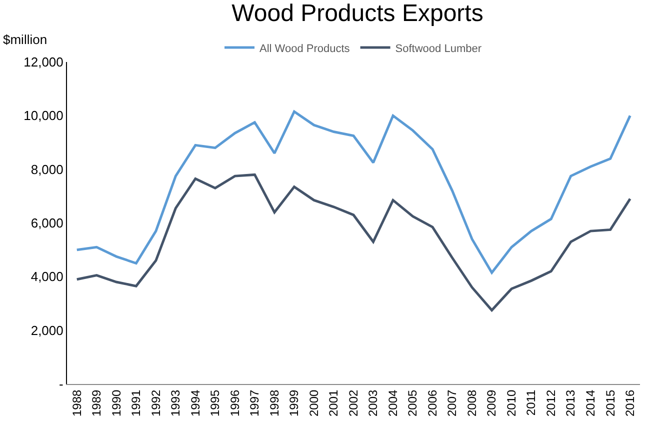  Describe the element at coordinates (294, 403) in the screenshot. I see `x-tick-label: 1999` at that location.